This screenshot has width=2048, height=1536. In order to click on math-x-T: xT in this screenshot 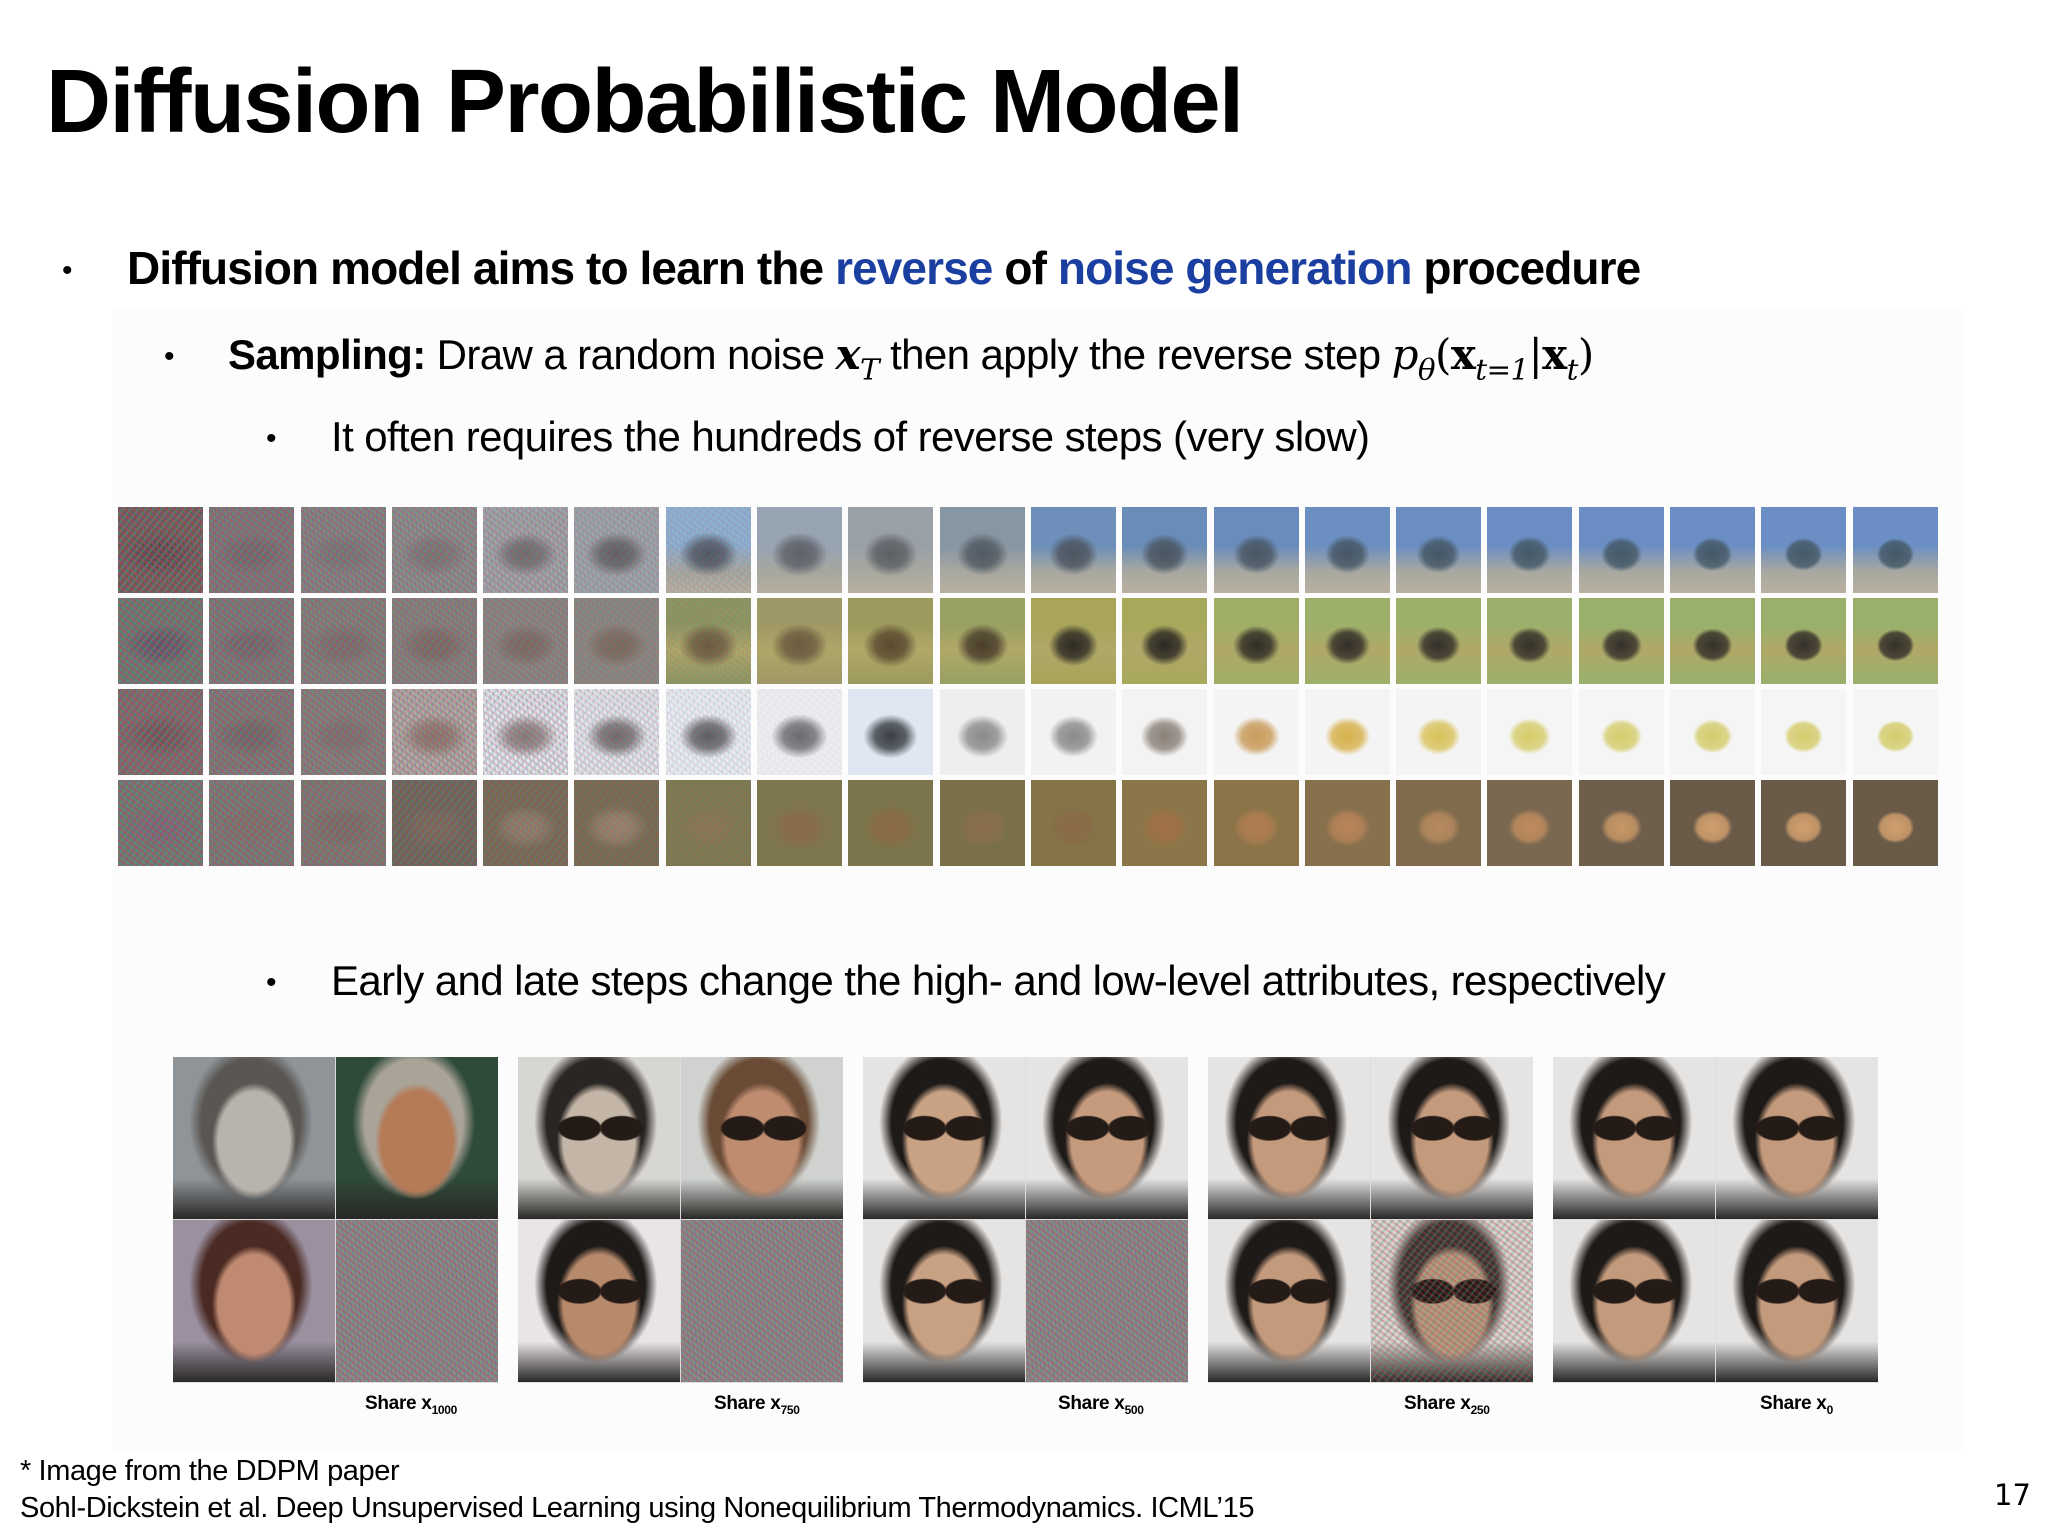, I will do `click(857, 357)`.